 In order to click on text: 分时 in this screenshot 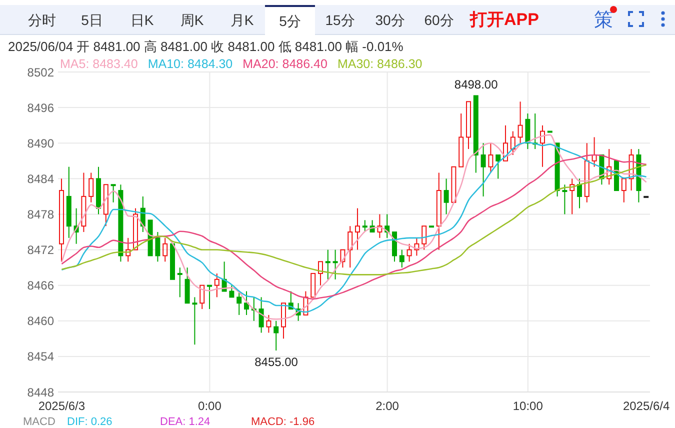, I will do `click(42, 20)`.